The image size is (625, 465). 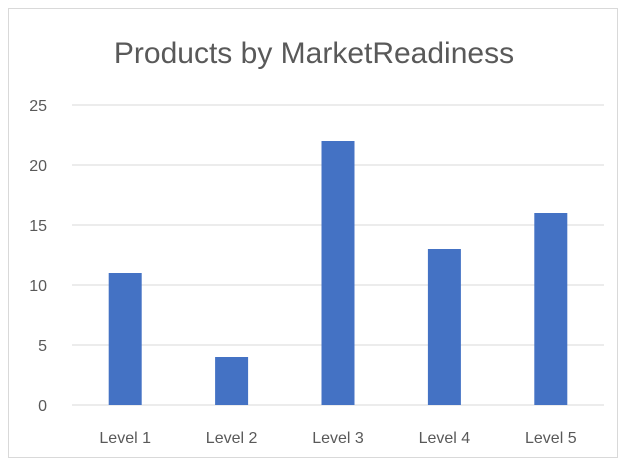 I want to click on y-tick-label: 25, so click(x=38, y=106).